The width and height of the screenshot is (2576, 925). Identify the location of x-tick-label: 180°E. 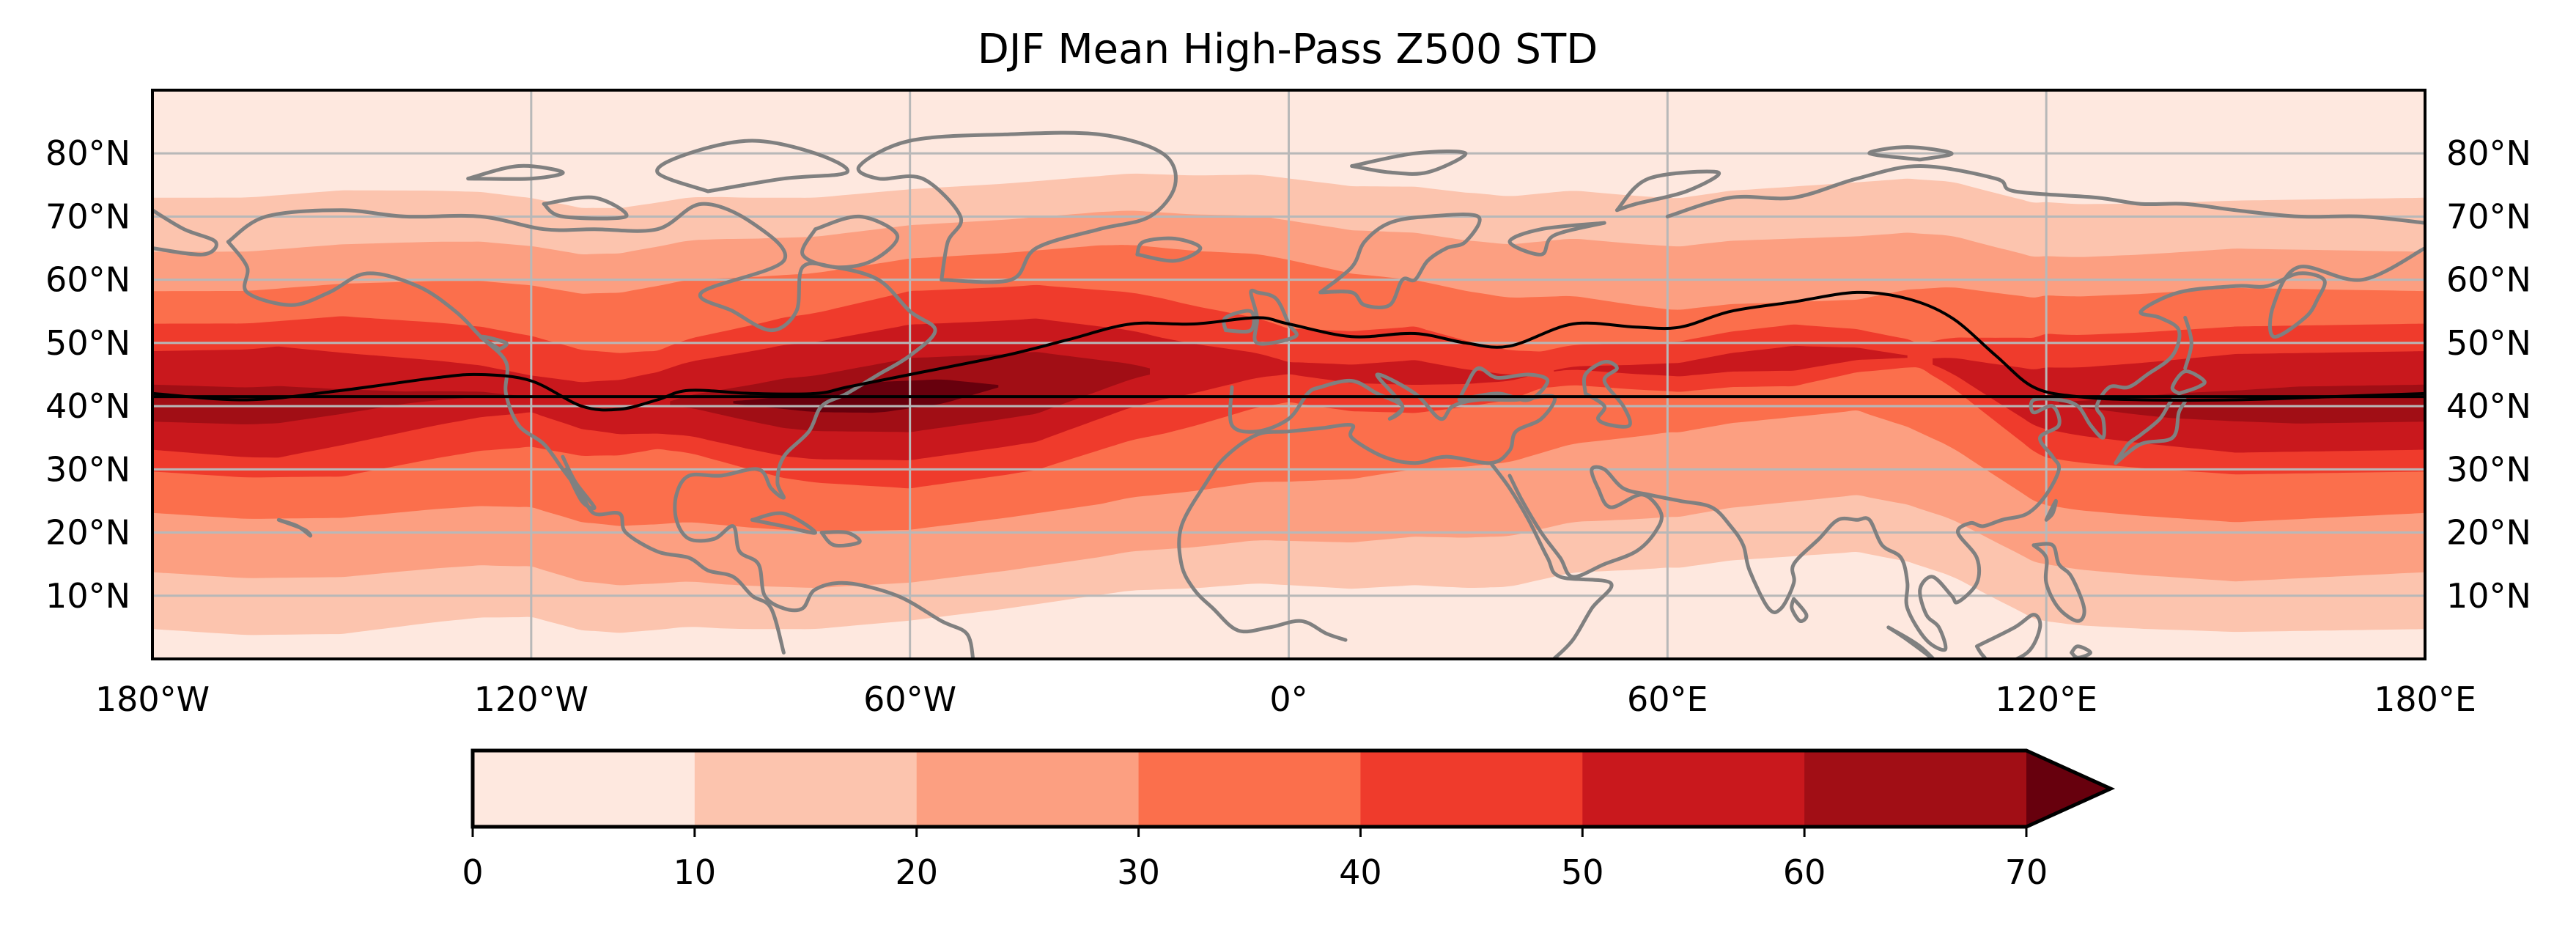
(2425, 699).